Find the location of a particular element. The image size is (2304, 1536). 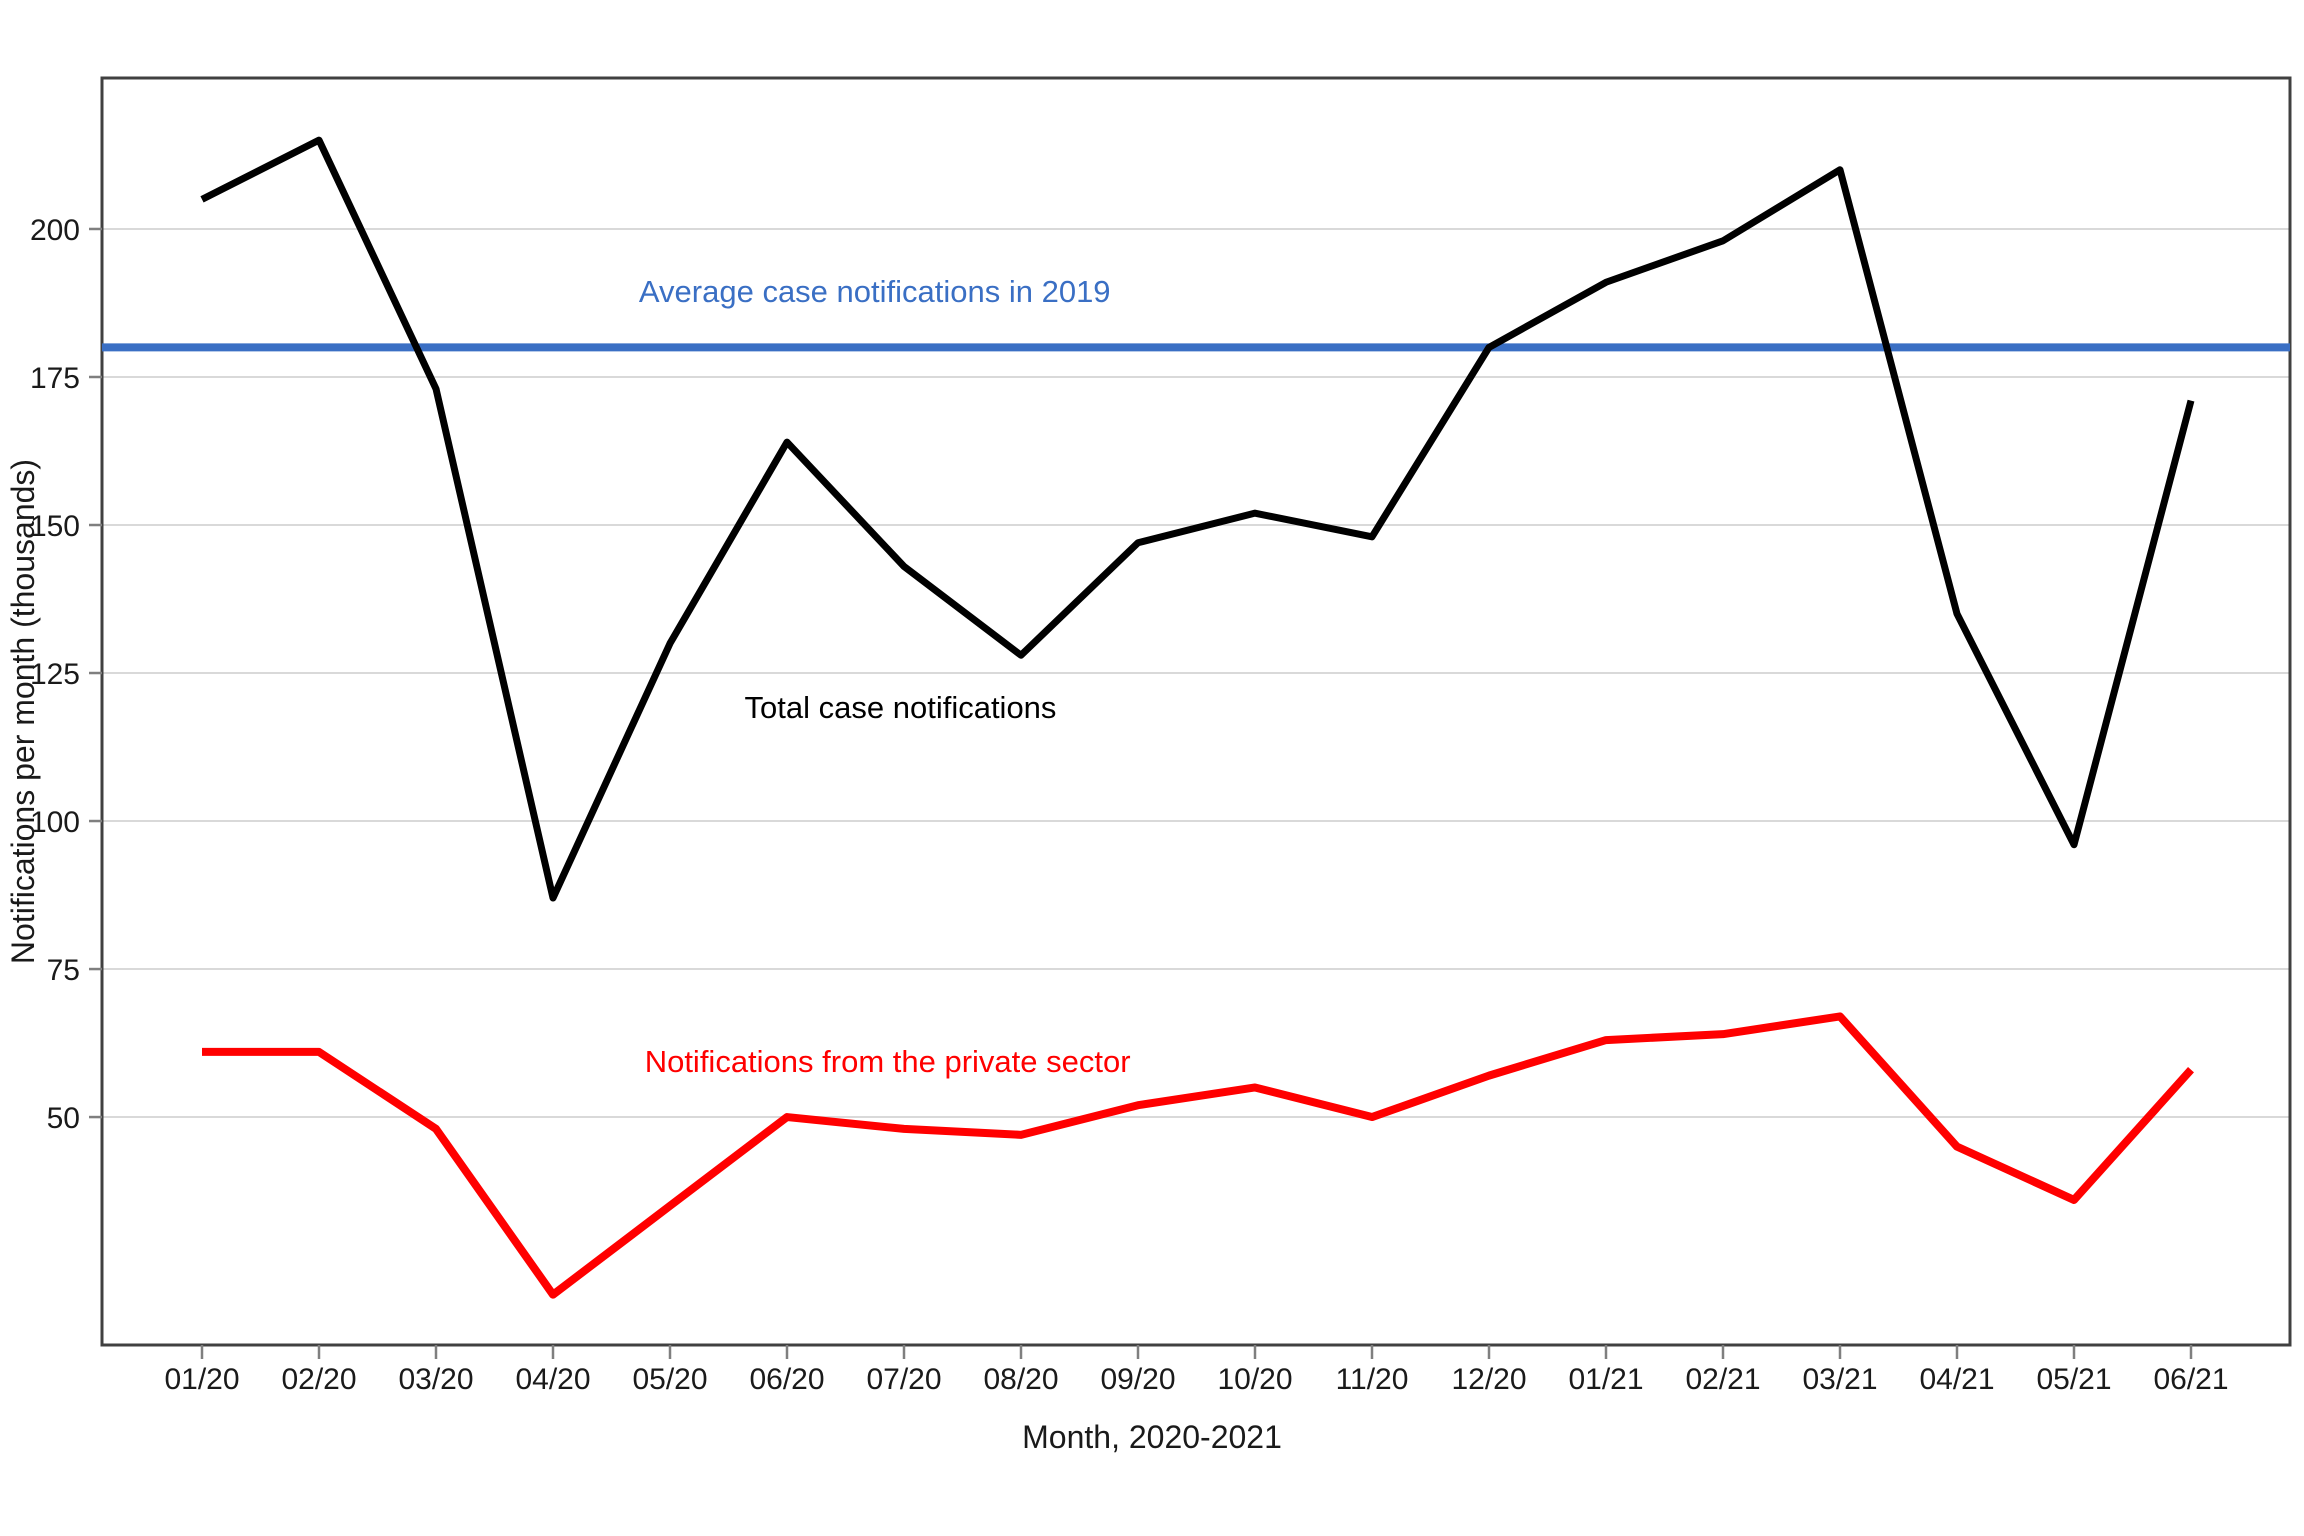

y-tick-label: 125 is located at coordinates (55, 674).